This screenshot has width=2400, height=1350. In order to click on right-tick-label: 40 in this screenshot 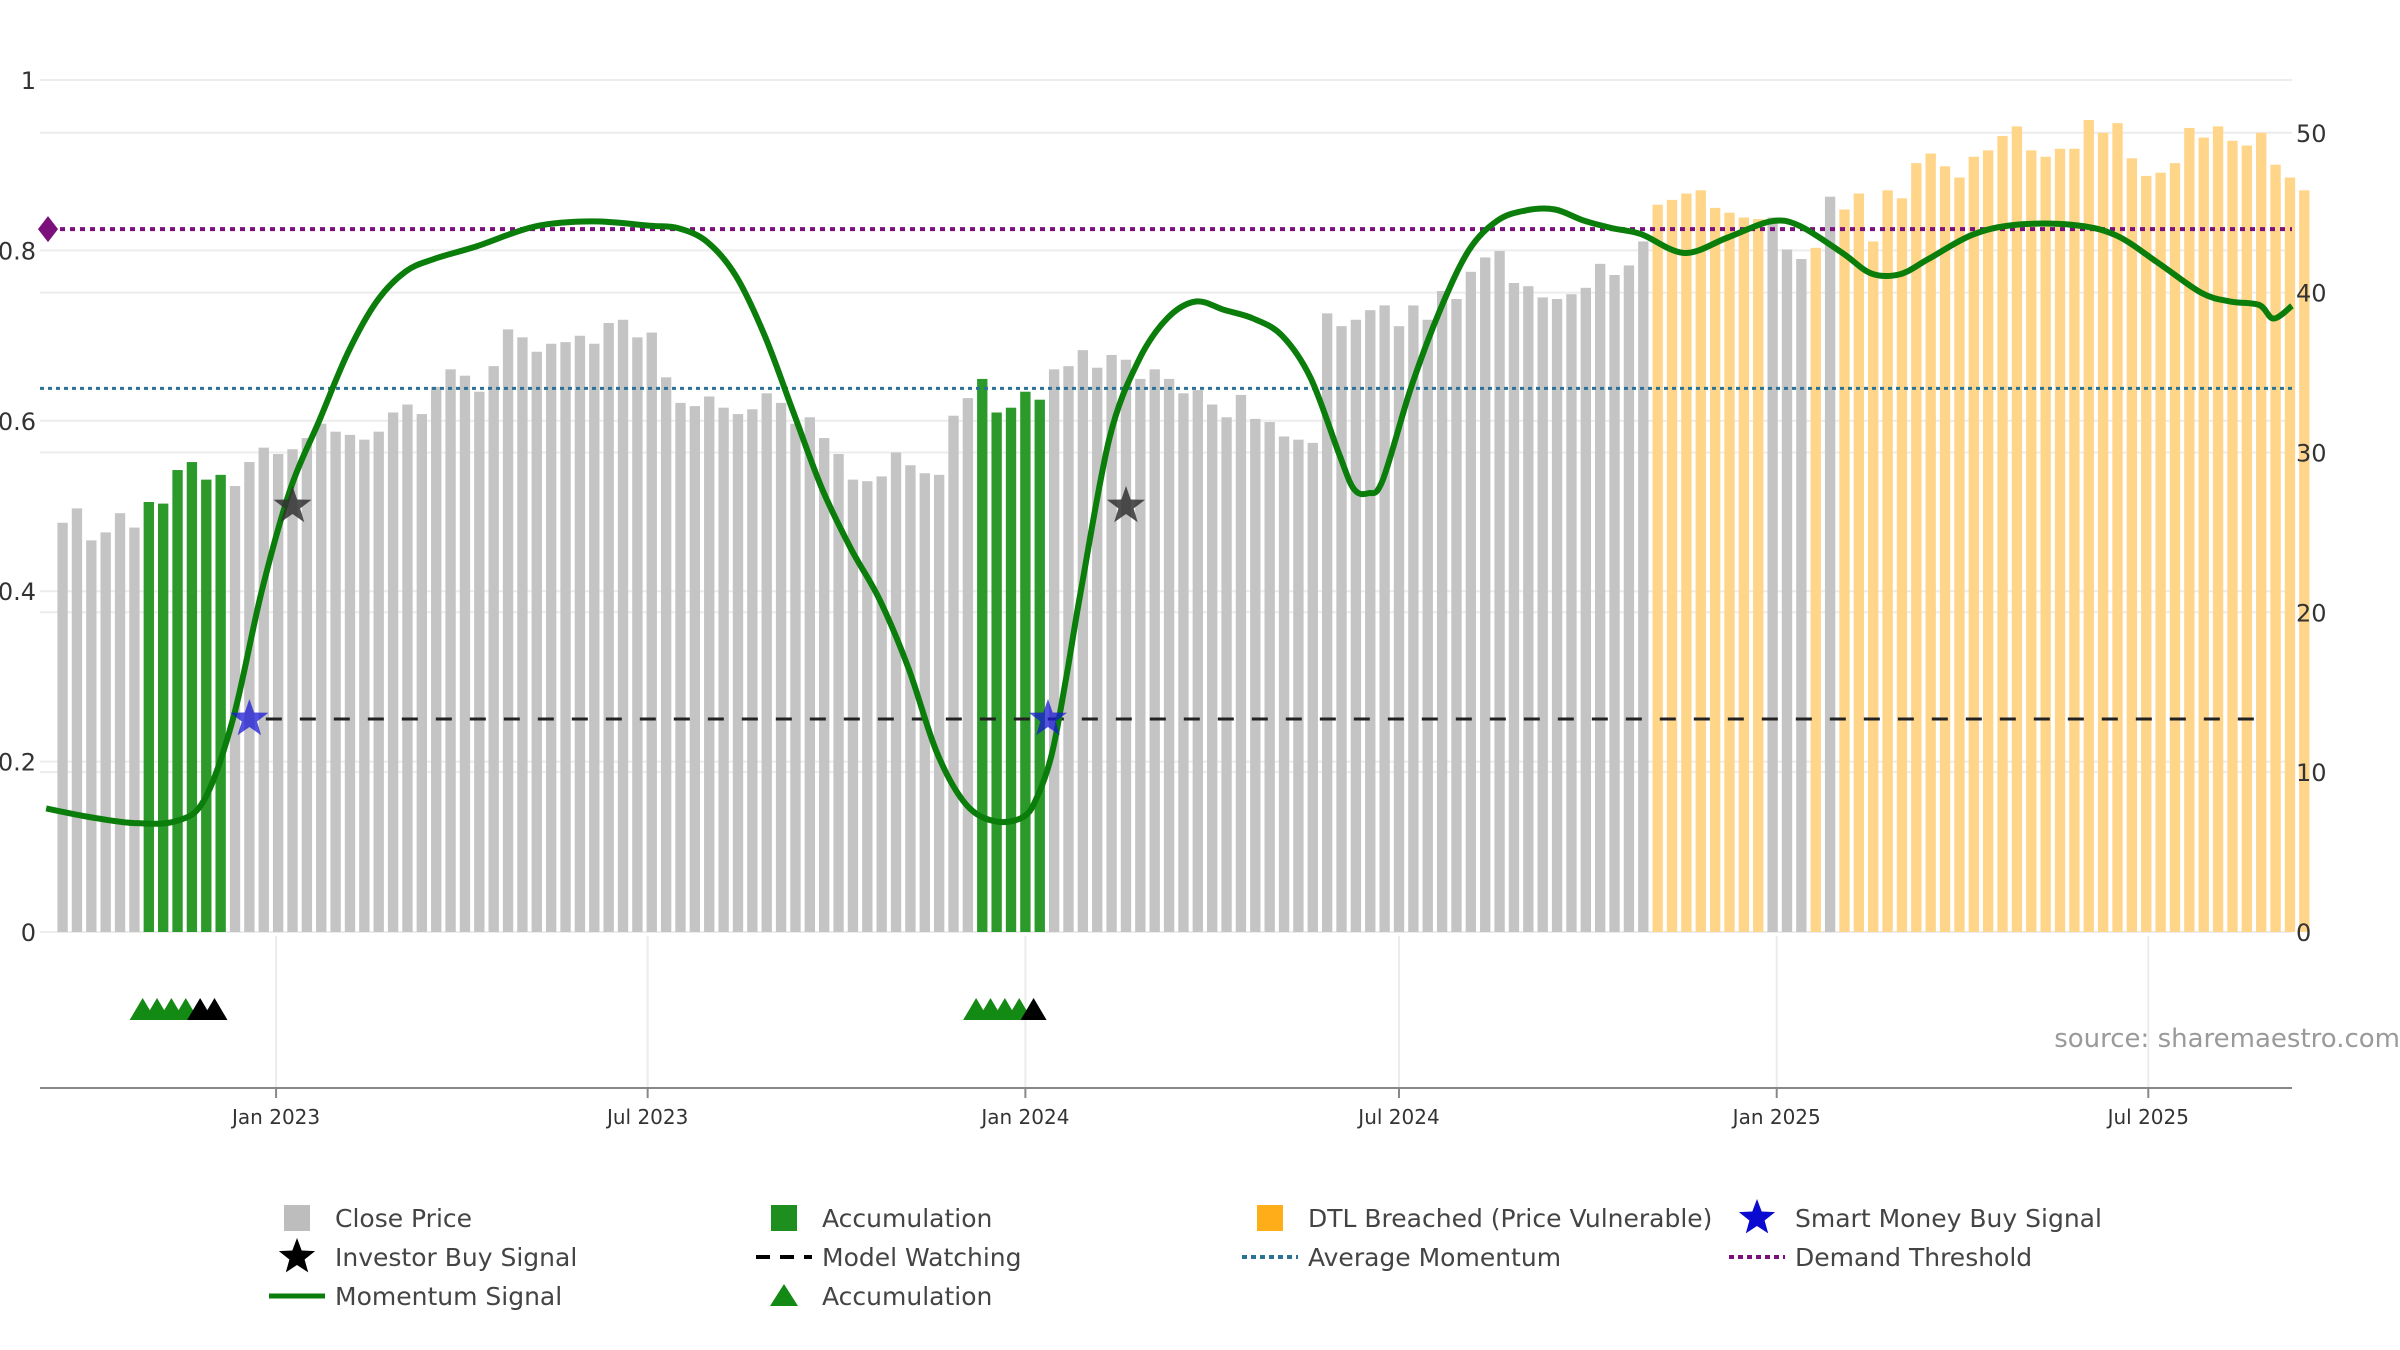, I will do `click(2311, 294)`.